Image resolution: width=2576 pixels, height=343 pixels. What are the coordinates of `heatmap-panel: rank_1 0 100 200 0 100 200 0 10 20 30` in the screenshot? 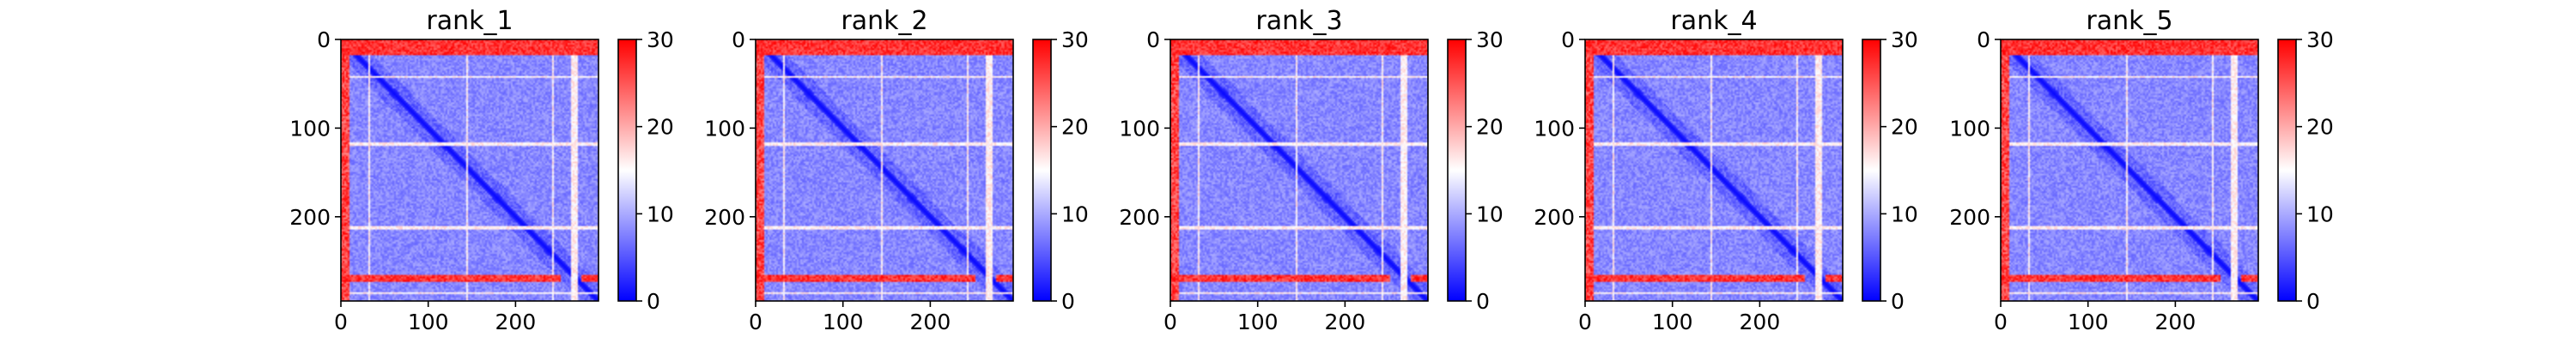 It's located at (481, 170).